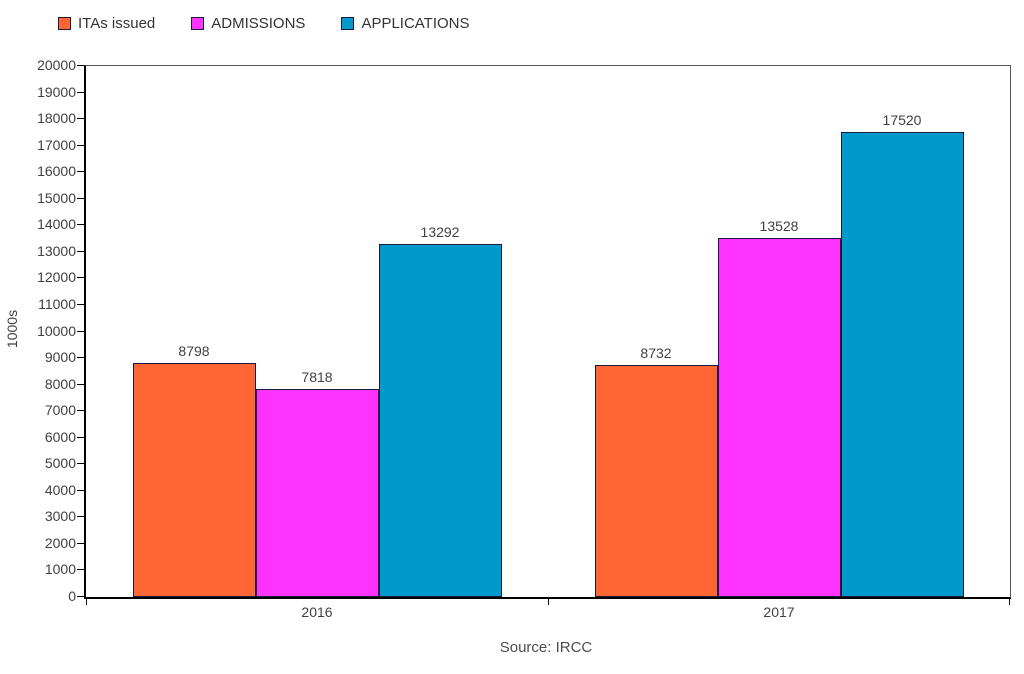 The height and width of the screenshot is (674, 1024). What do you see at coordinates (60, 357) in the screenshot?
I see `y-axis-tick-label: 9000` at bounding box center [60, 357].